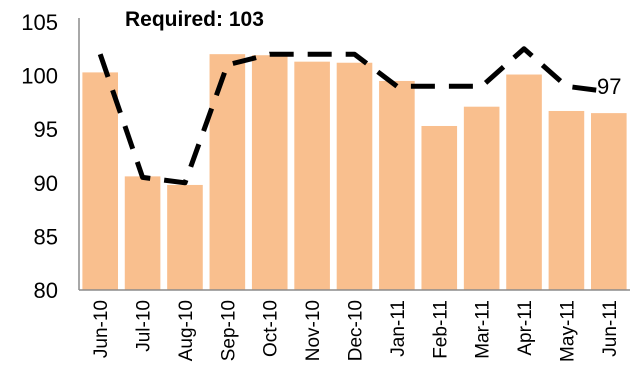 This screenshot has width=630, height=389. I want to click on y-tick-label: 105, so click(39, 22).